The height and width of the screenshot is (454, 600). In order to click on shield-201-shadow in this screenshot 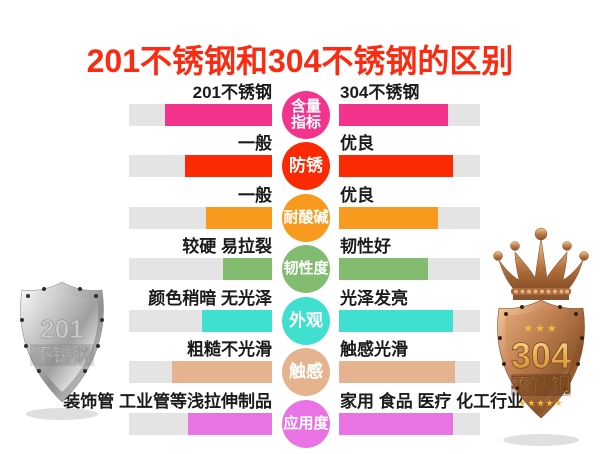, I will do `click(62, 414)`.